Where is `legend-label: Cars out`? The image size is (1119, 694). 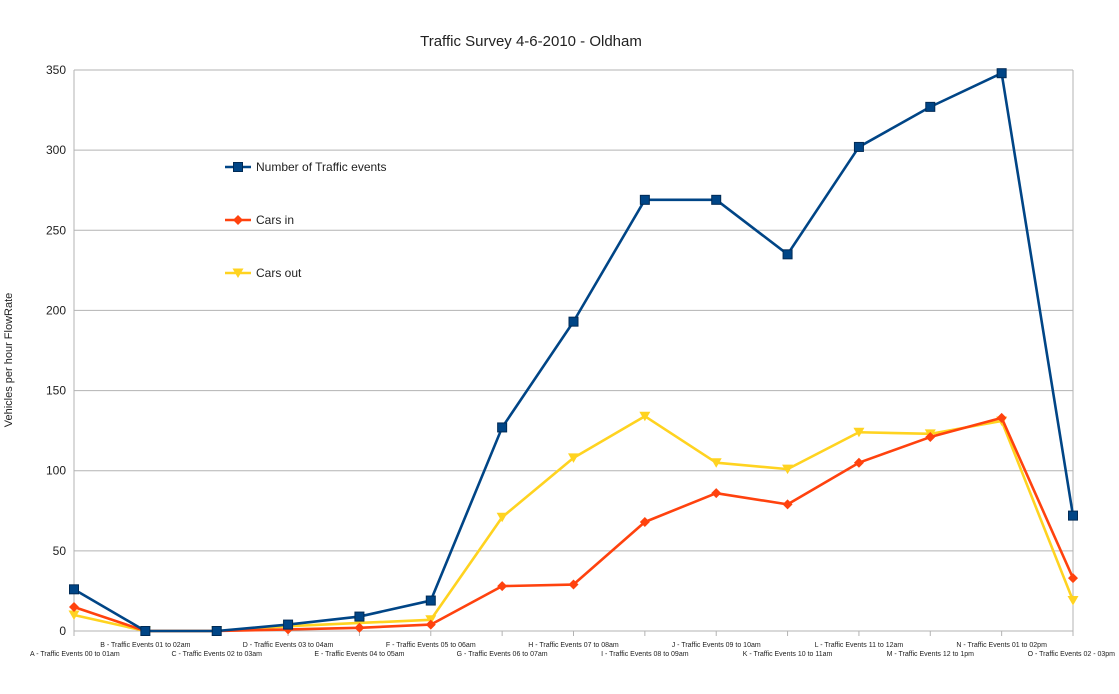
legend-label: Cars out is located at coordinates (279, 273).